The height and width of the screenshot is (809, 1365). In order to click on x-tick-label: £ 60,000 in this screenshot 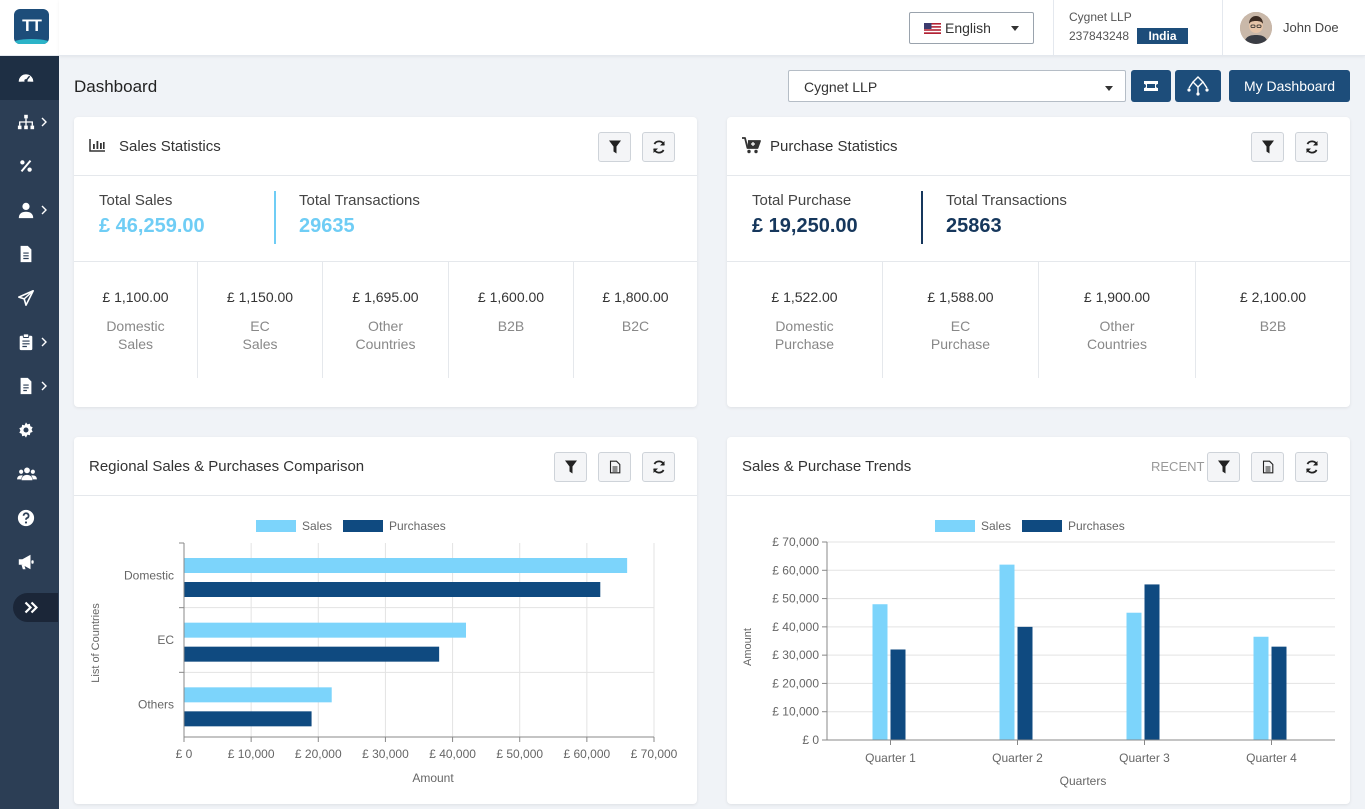, I will do `click(586, 754)`.